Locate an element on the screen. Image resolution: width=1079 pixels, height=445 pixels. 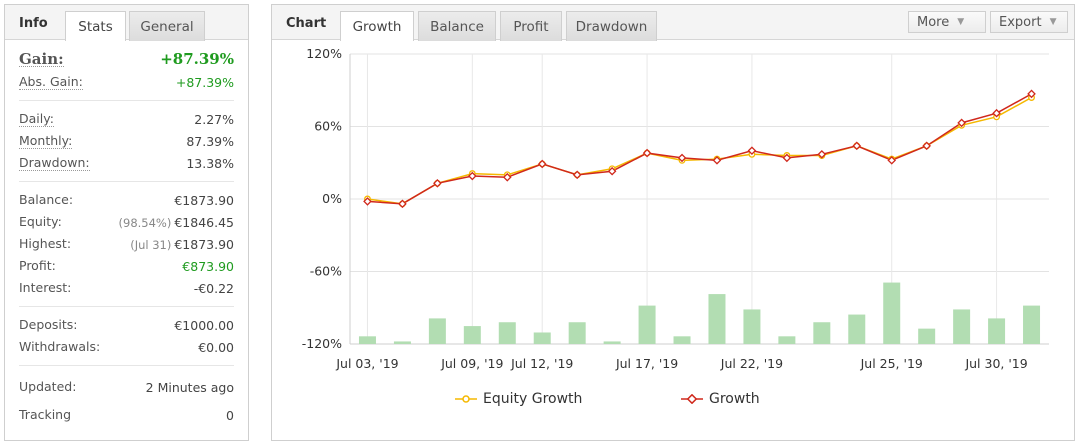
equity-value-wrap: (98.54%) €1846.45 is located at coordinates (176, 222).